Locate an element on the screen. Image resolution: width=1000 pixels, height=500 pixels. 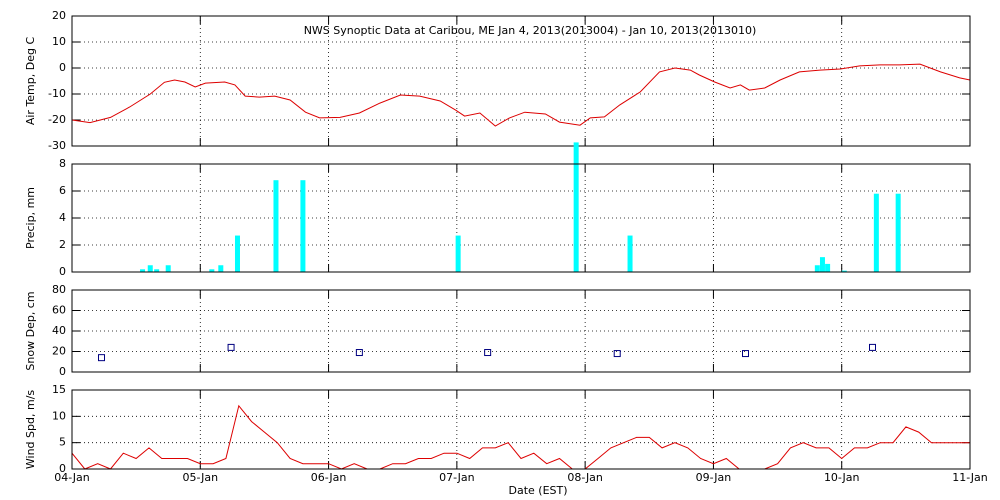
y-tick-label: 6 is located at coordinates (62, 190).